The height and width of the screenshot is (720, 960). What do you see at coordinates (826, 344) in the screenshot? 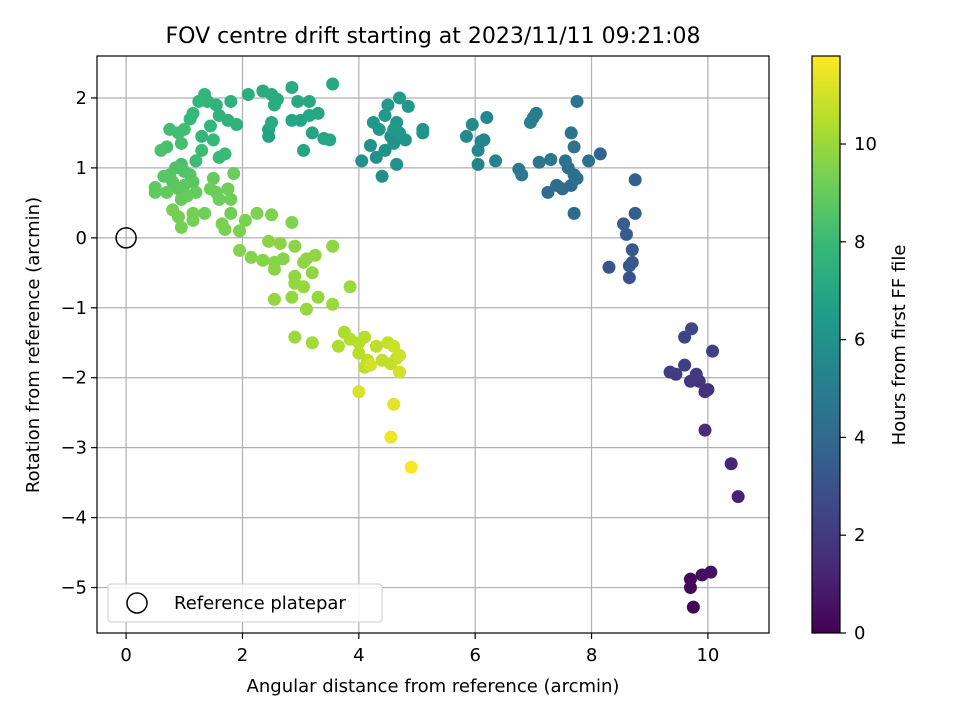
I see `colorbar-frame` at bounding box center [826, 344].